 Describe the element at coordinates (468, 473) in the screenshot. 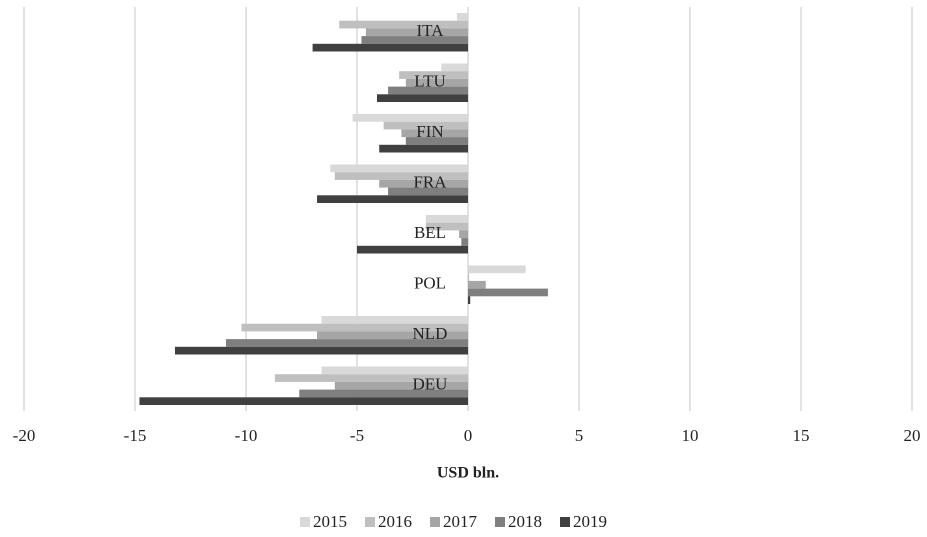

I see `x-axis-title: USD bln.` at that location.